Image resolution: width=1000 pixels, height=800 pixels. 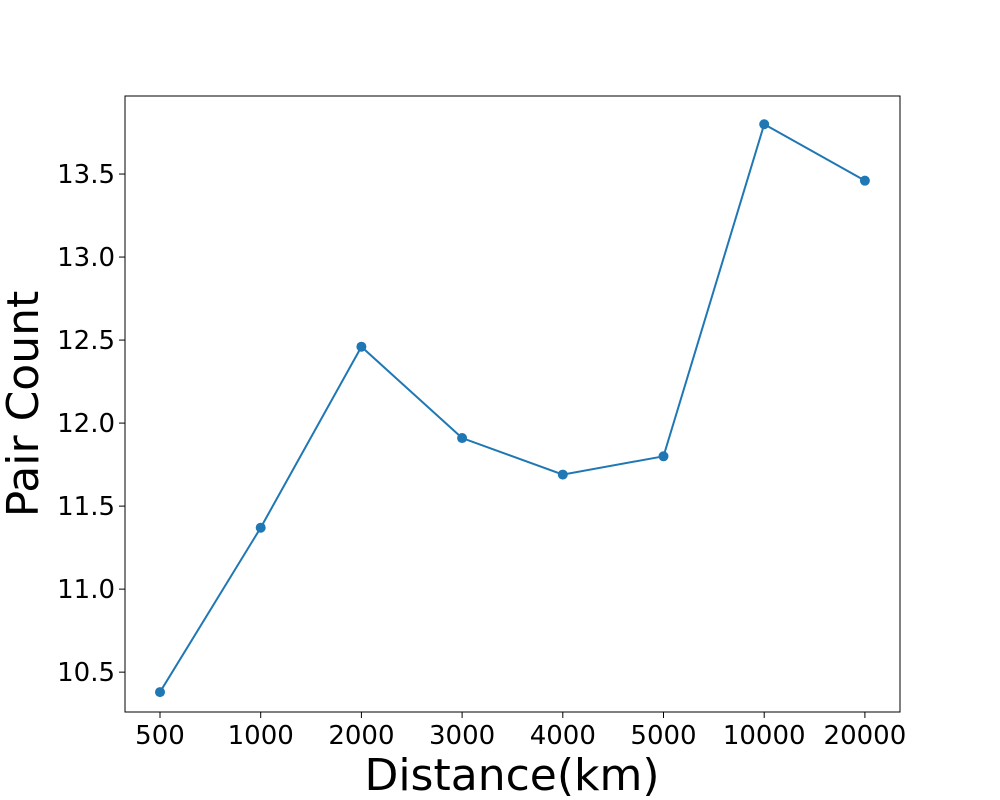 What do you see at coordinates (563, 736) in the screenshot?
I see `x-tick-label: 4000` at bounding box center [563, 736].